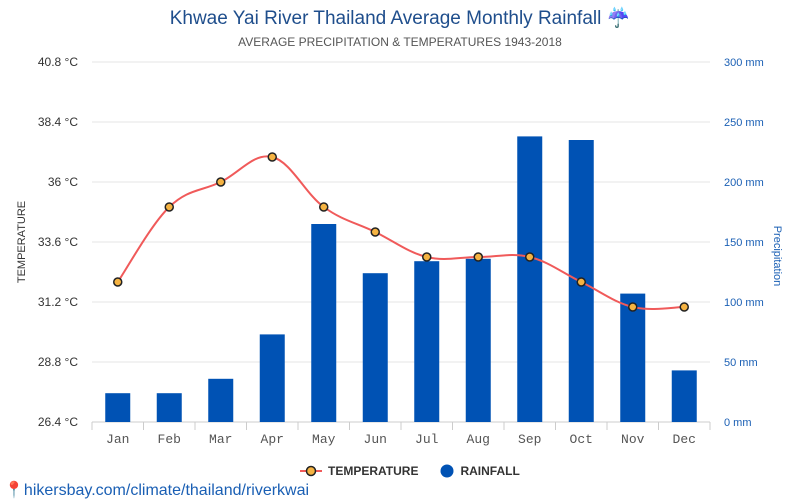  I want to click on rainfall-marker-icon, so click(447, 471).